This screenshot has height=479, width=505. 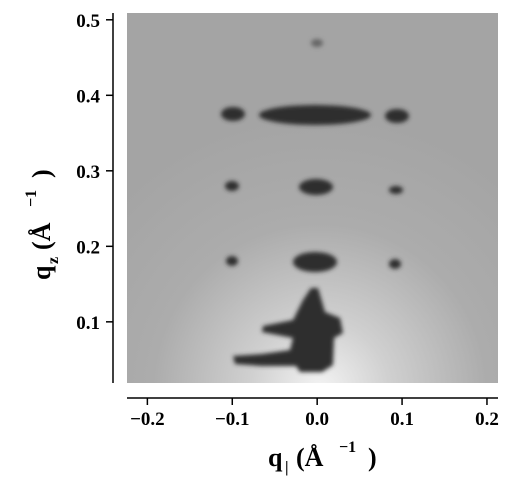 What do you see at coordinates (287, 467) in the screenshot?
I see `x-label-subscript: |` at bounding box center [287, 467].